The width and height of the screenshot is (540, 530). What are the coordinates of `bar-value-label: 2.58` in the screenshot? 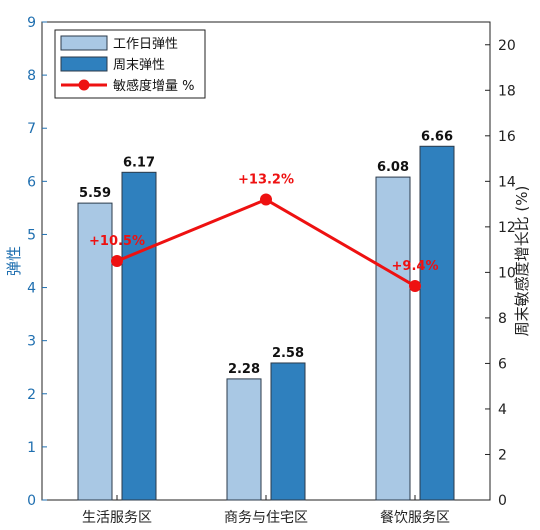 It's located at (288, 353).